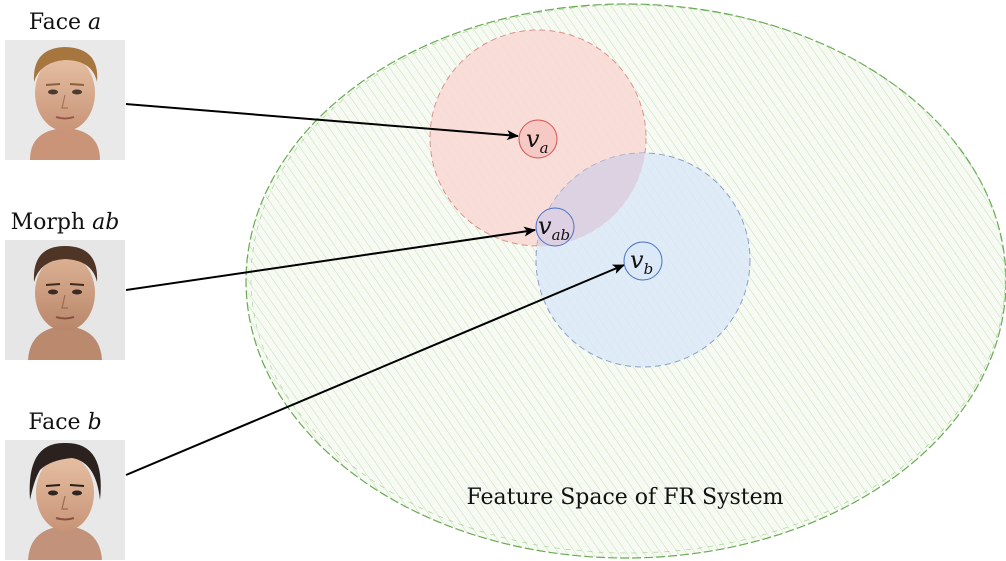  I want to click on morph-ab-label: Morph ab, so click(65, 222).